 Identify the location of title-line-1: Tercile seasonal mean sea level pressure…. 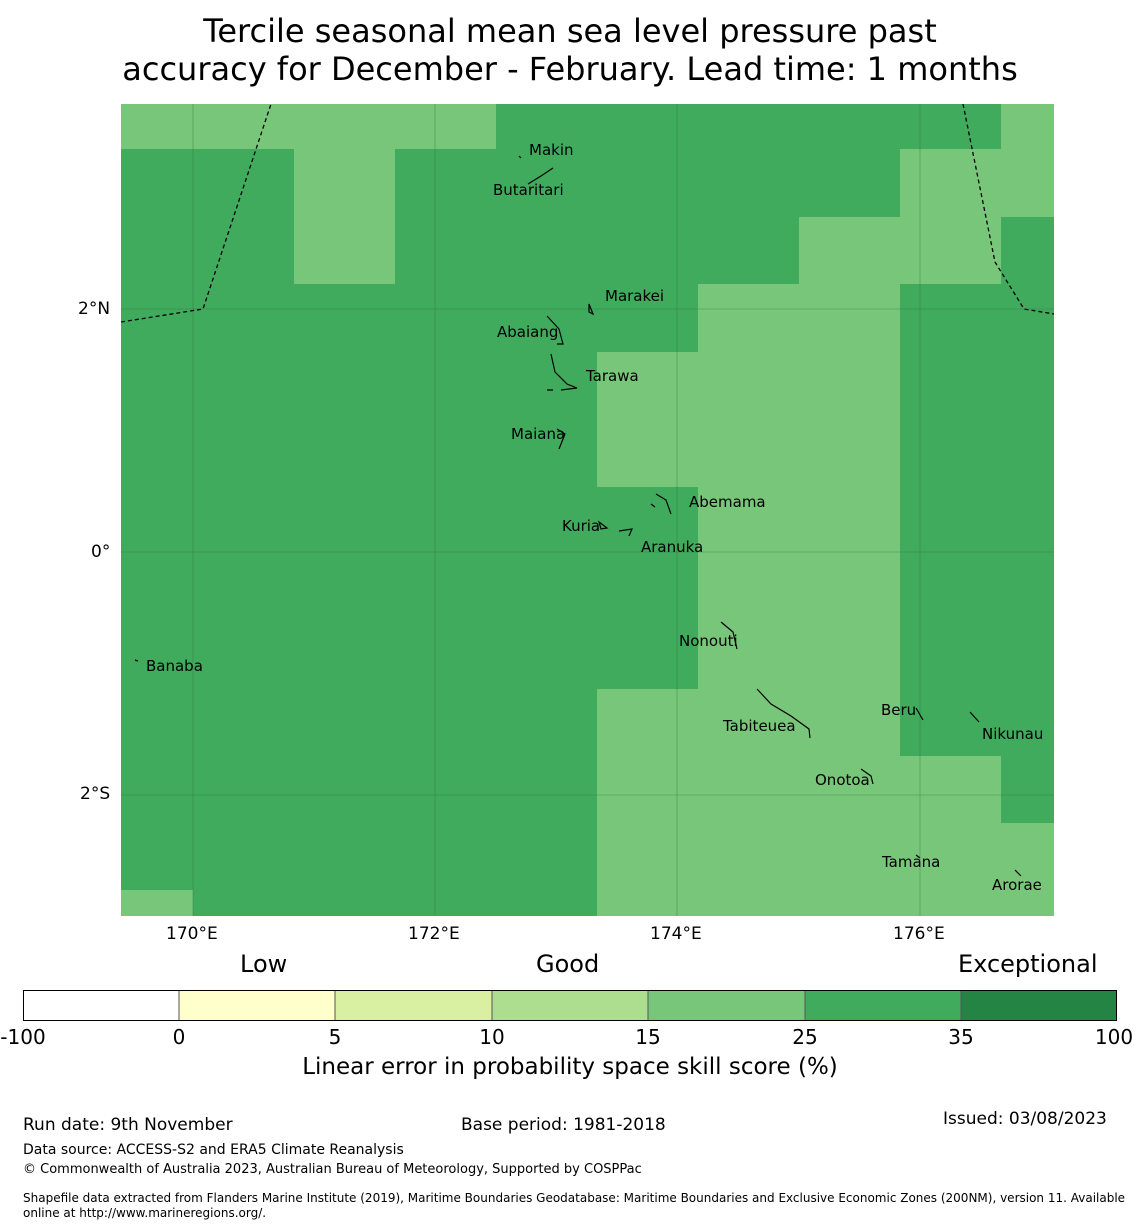
(570, 31).